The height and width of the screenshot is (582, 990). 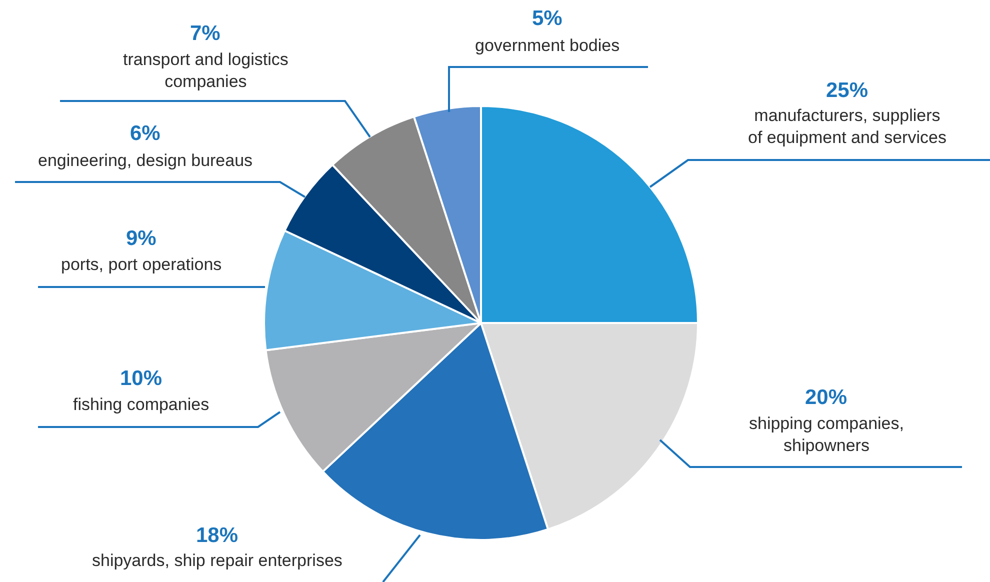 What do you see at coordinates (847, 90) in the screenshot?
I see `data-label: 25%` at bounding box center [847, 90].